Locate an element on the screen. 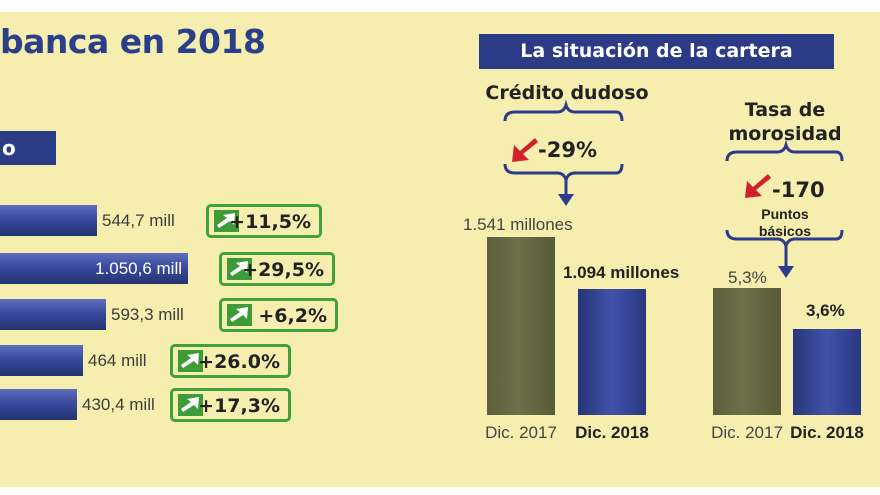 The height and width of the screenshot is (495, 880). brace-bottom-credito is located at coordinates (563, 174).